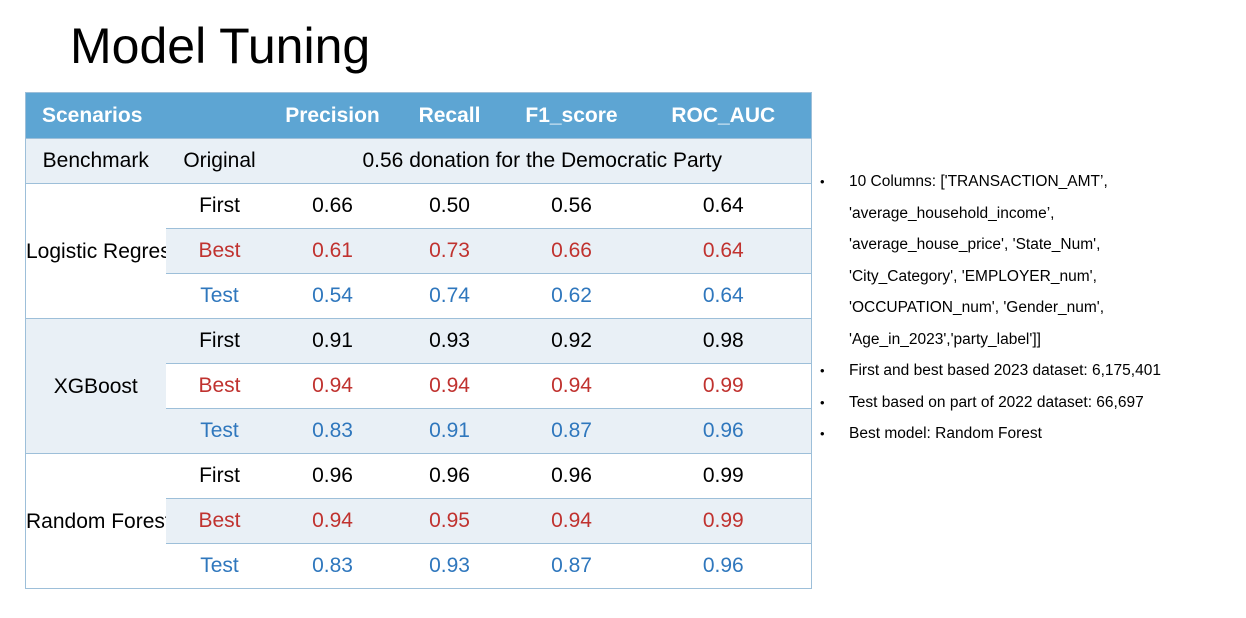 The image size is (1246, 618). I want to click on note-line: 'average_house_price', 'State_Num',, so click(1030, 245).